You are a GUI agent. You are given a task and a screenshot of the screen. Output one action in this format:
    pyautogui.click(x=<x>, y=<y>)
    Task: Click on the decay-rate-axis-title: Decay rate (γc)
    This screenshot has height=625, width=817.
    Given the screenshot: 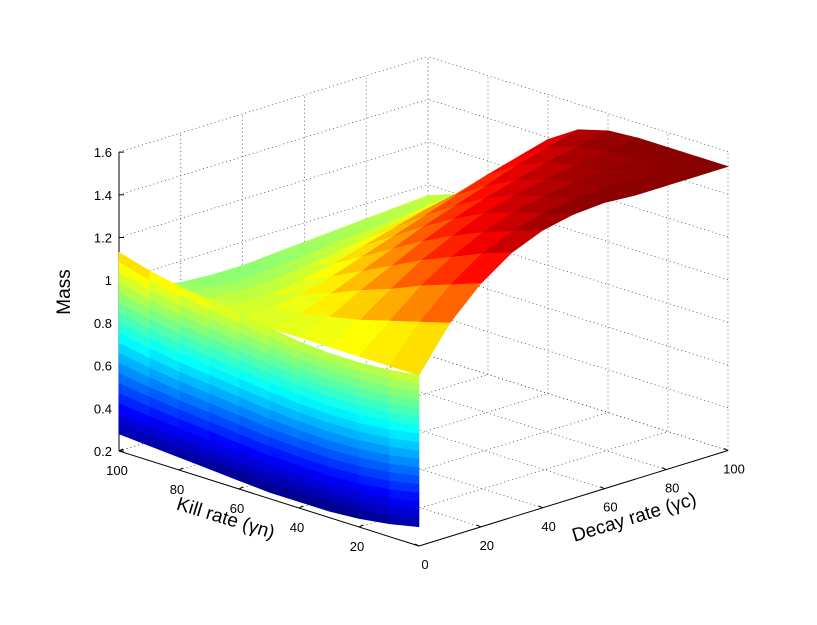 What is the action you would take?
    pyautogui.click(x=634, y=518)
    